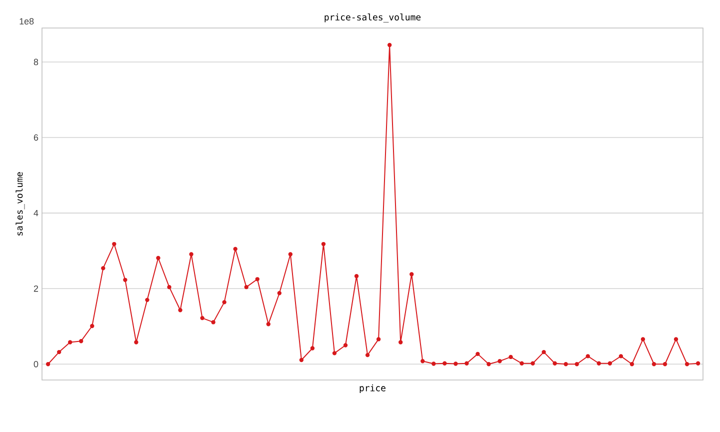 The height and width of the screenshot is (432, 720). What do you see at coordinates (373, 389) in the screenshot?
I see `x-axis-title: price` at bounding box center [373, 389].